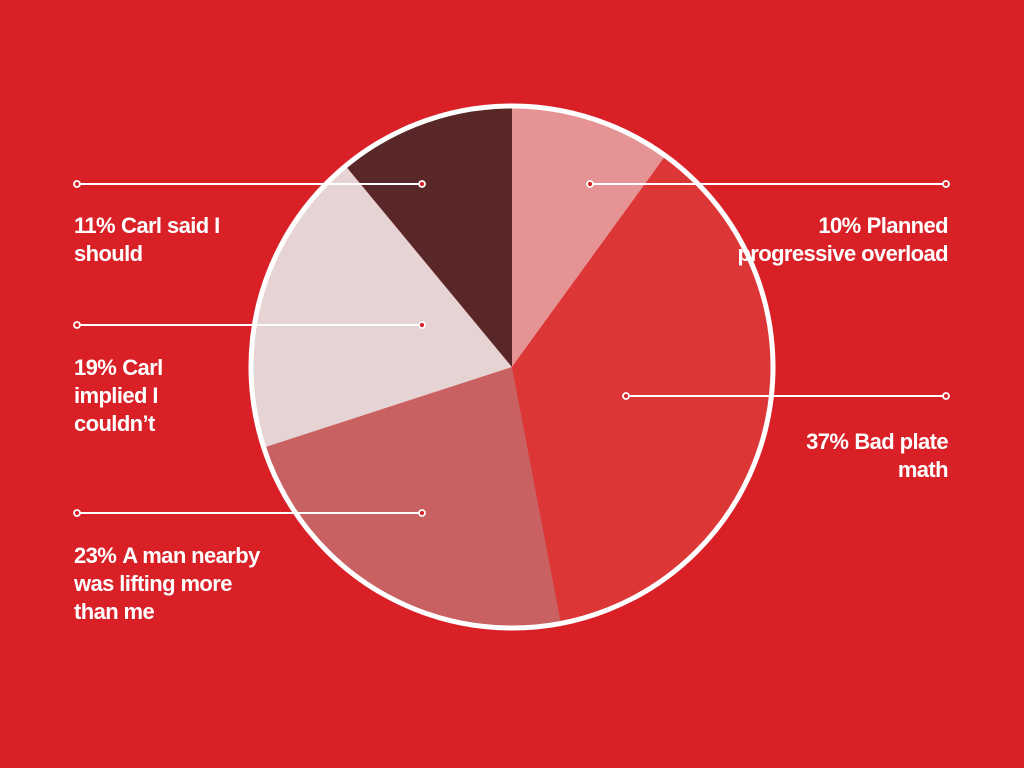  What do you see at coordinates (147, 239) in the screenshot?
I see `slice-name: Carl said I should` at bounding box center [147, 239].